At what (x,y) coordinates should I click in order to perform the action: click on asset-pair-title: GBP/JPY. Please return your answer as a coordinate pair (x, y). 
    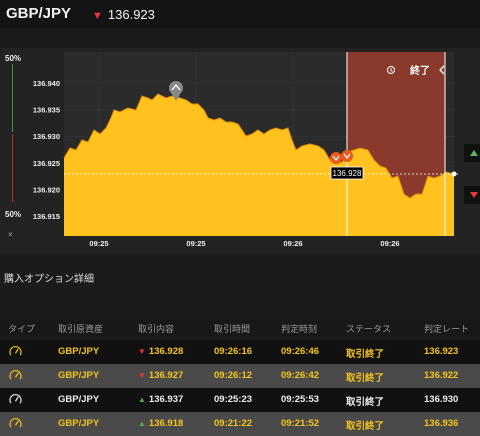
    Looking at the image, I should click on (39, 13).